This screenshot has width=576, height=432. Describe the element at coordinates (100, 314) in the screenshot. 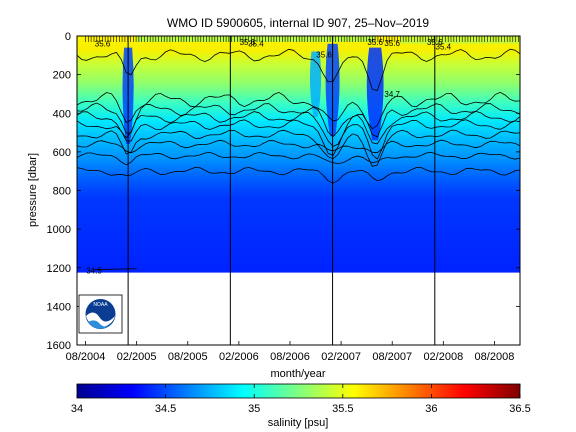

I see `noaa-logo: NOAA` at that location.